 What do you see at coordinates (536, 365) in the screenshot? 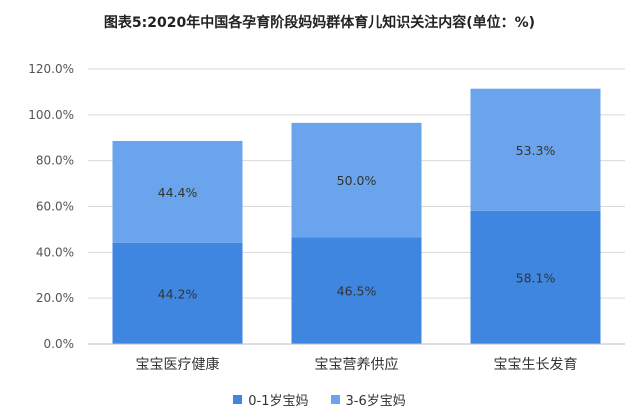
I see `x-category-label: 宝宝生长发育` at bounding box center [536, 365].